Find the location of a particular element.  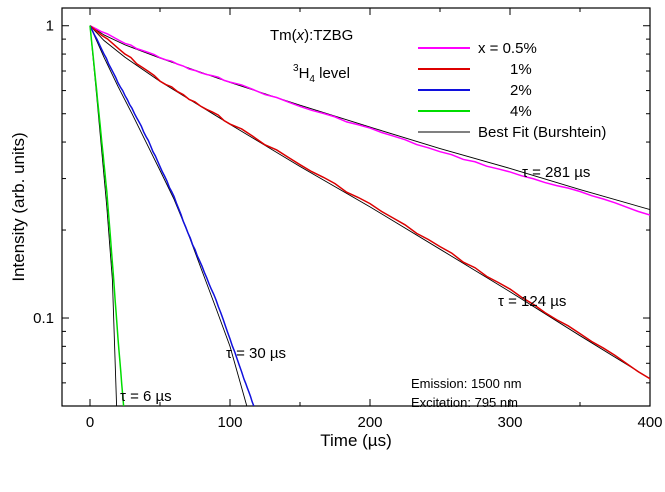

tau-label-4: τ = 6 µs is located at coordinates (146, 396).